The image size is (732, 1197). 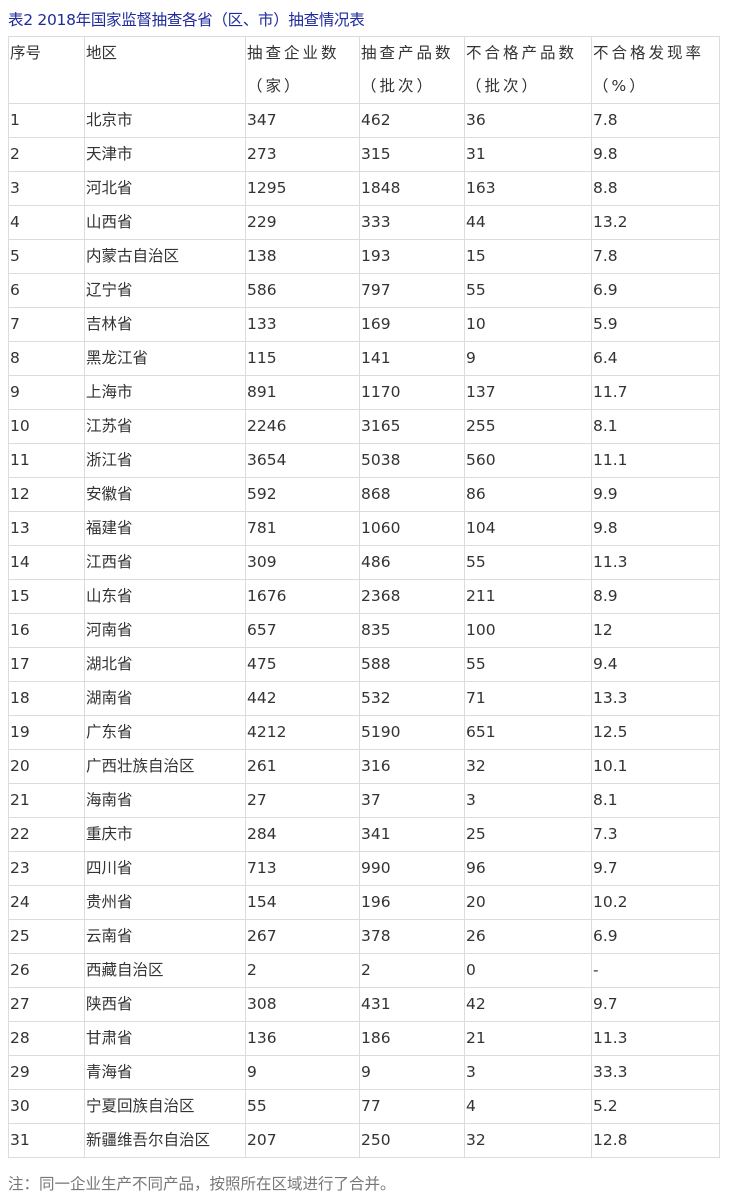 What do you see at coordinates (364, 698) in the screenshot?
I see `table-row: 18 湖南省 442 532 71 13.3` at bounding box center [364, 698].